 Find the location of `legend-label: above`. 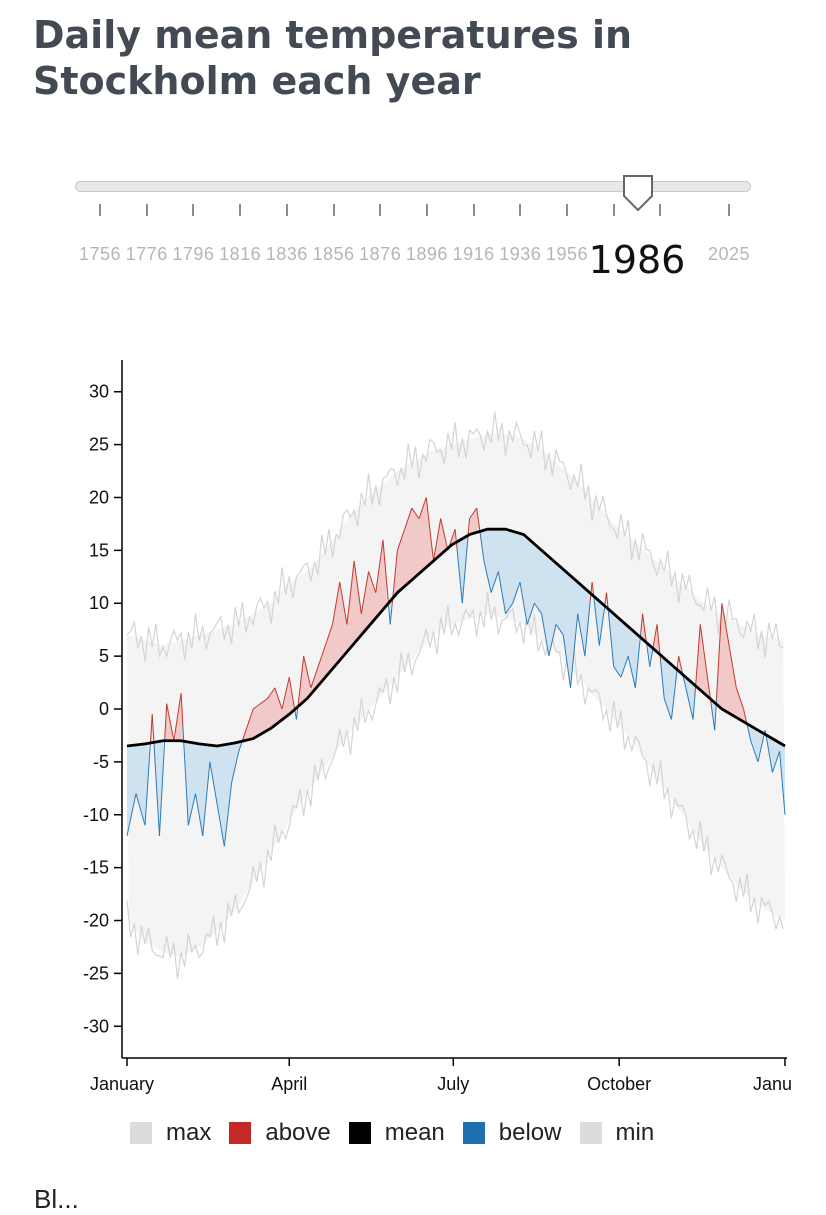

legend-label: above is located at coordinates (298, 1132).